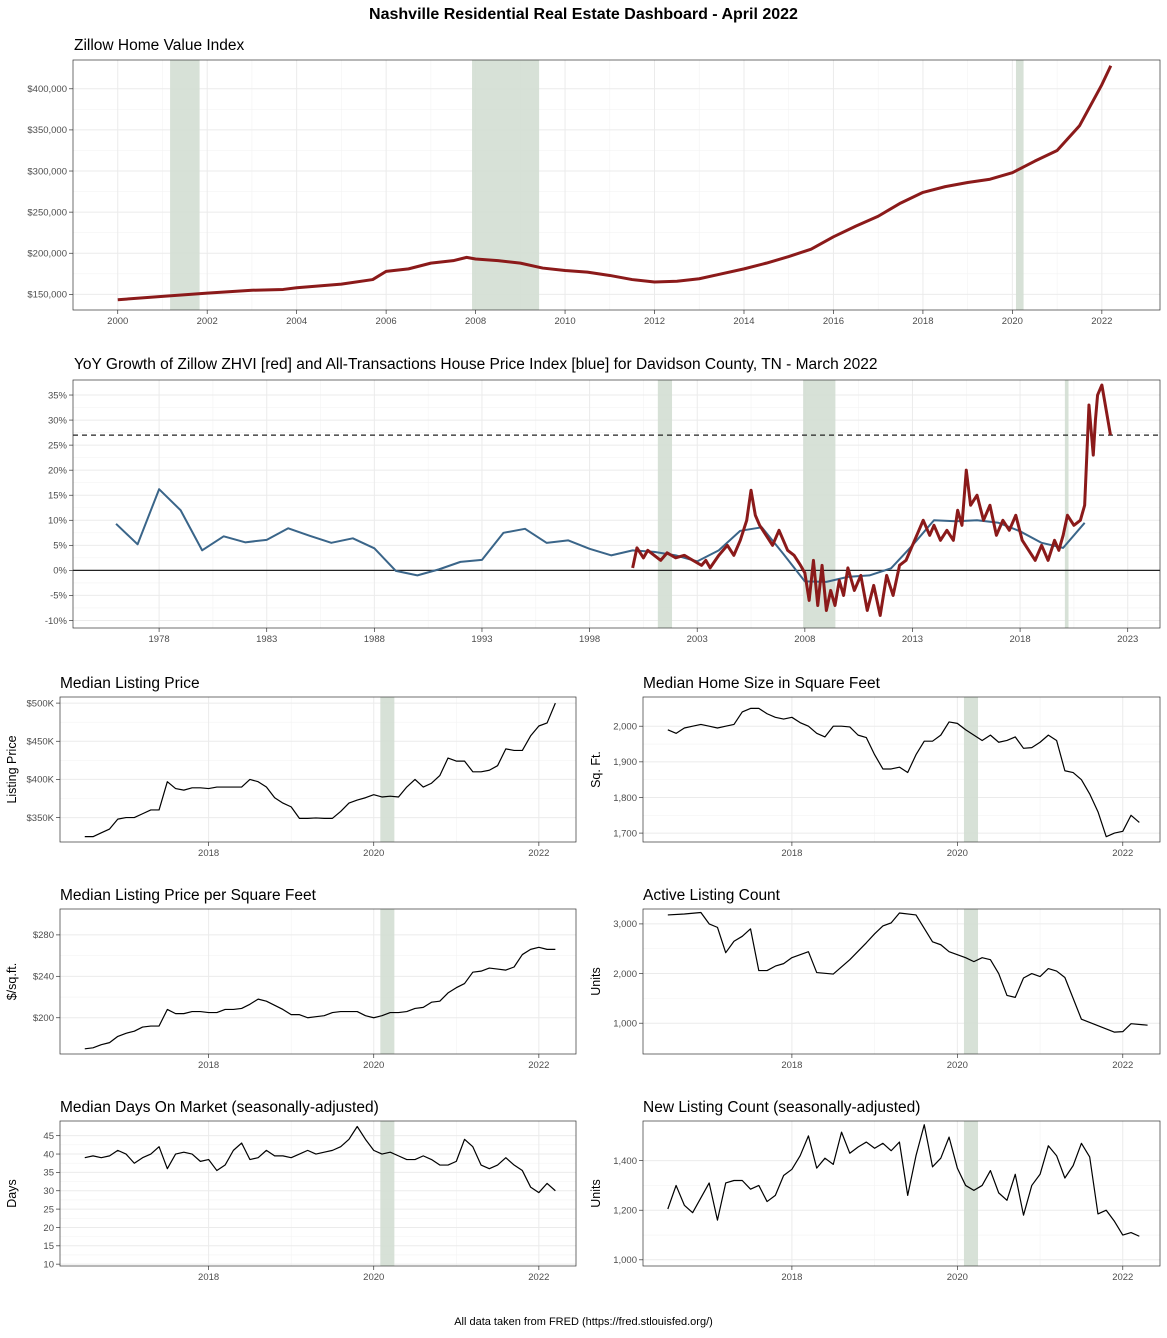 Image resolution: width=1167 pixels, height=1338 pixels. Describe the element at coordinates (56, 621) in the screenshot. I see `y-tick-label: -10%` at that location.